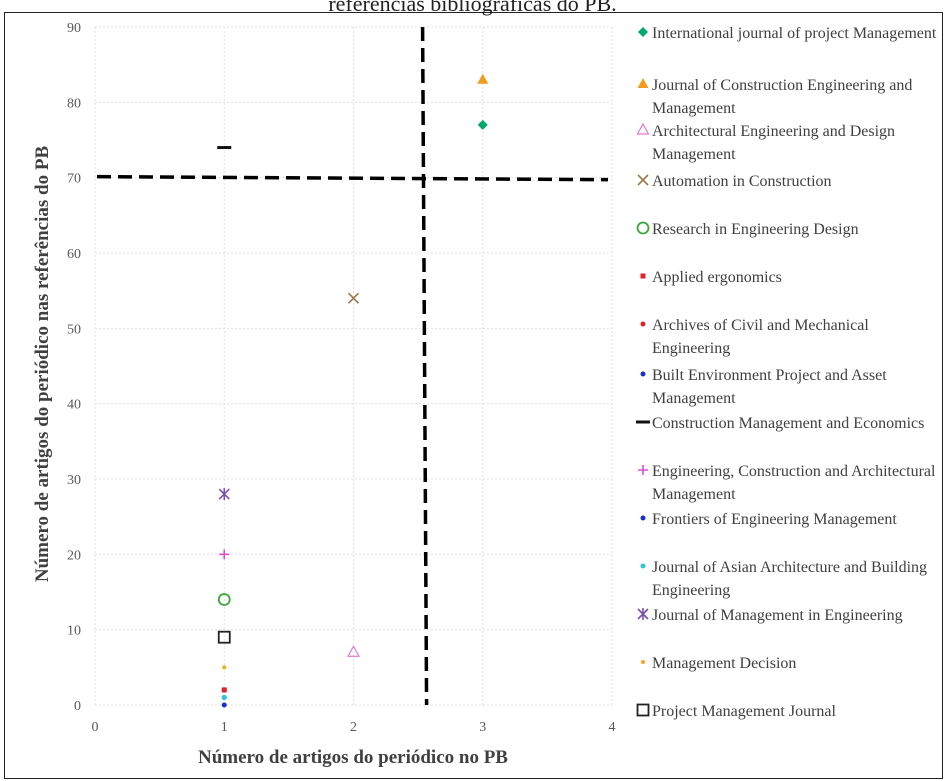 This screenshot has width=945, height=781. I want to click on legend-label: Automation in Construction, so click(742, 181).